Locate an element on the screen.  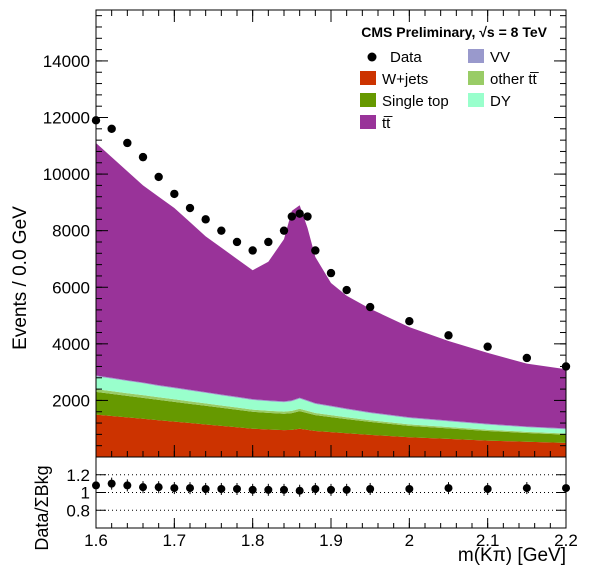
legend-item-other-tt: other tt̅ is located at coordinates (503, 79).